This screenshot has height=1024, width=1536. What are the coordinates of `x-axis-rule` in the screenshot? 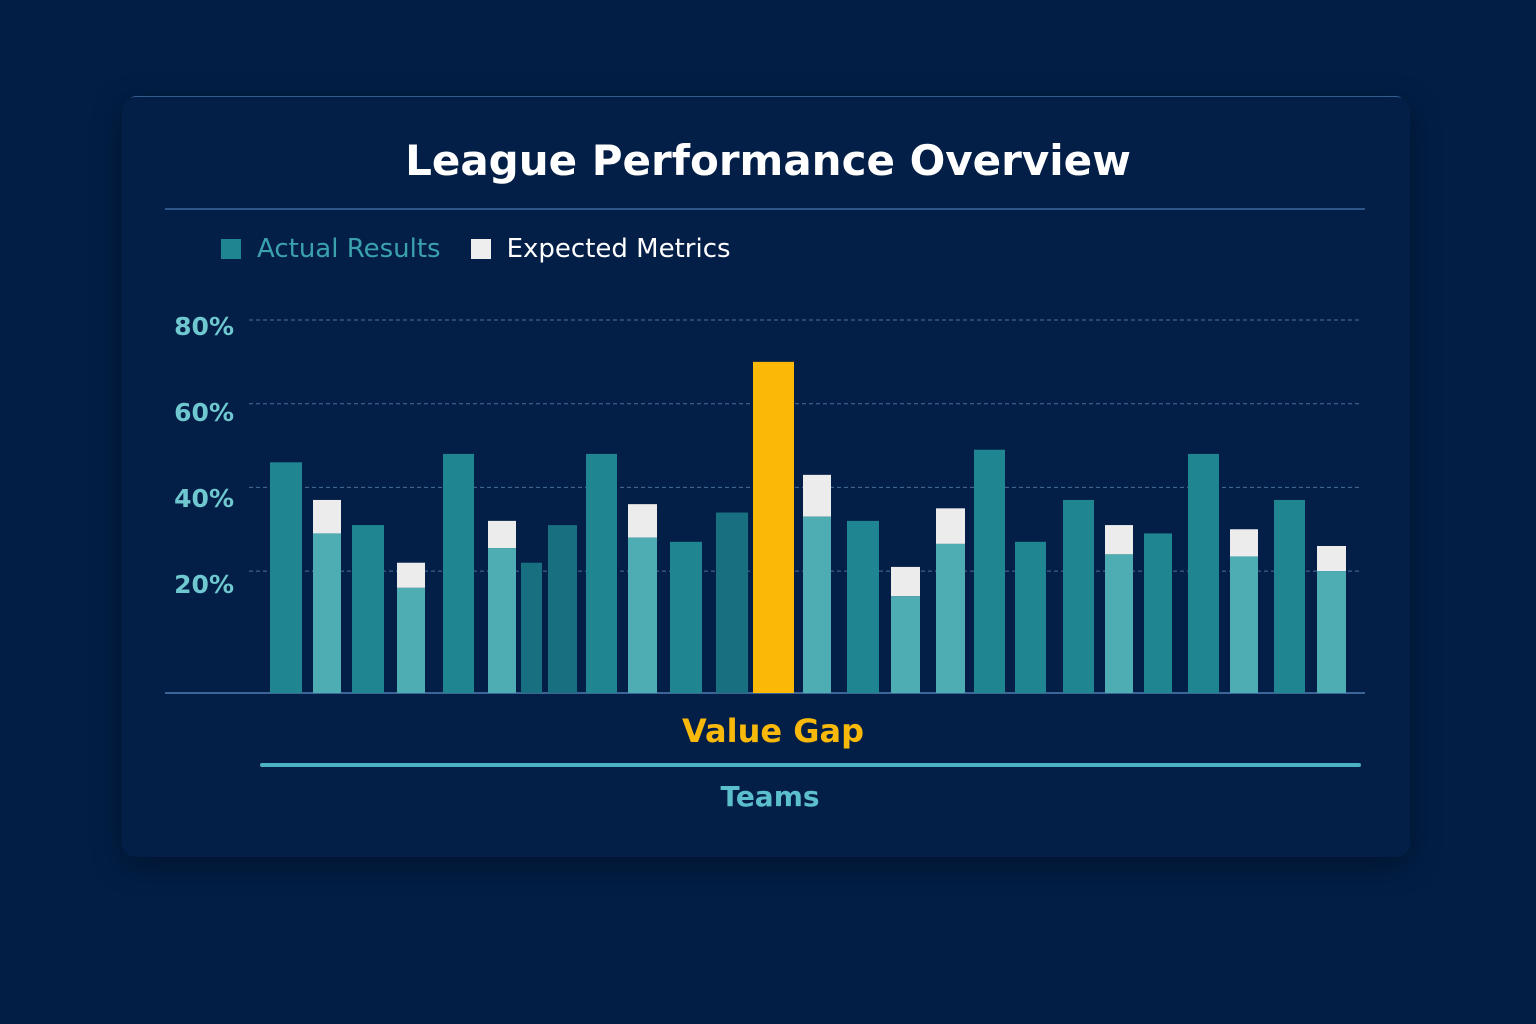 It's located at (810, 765).